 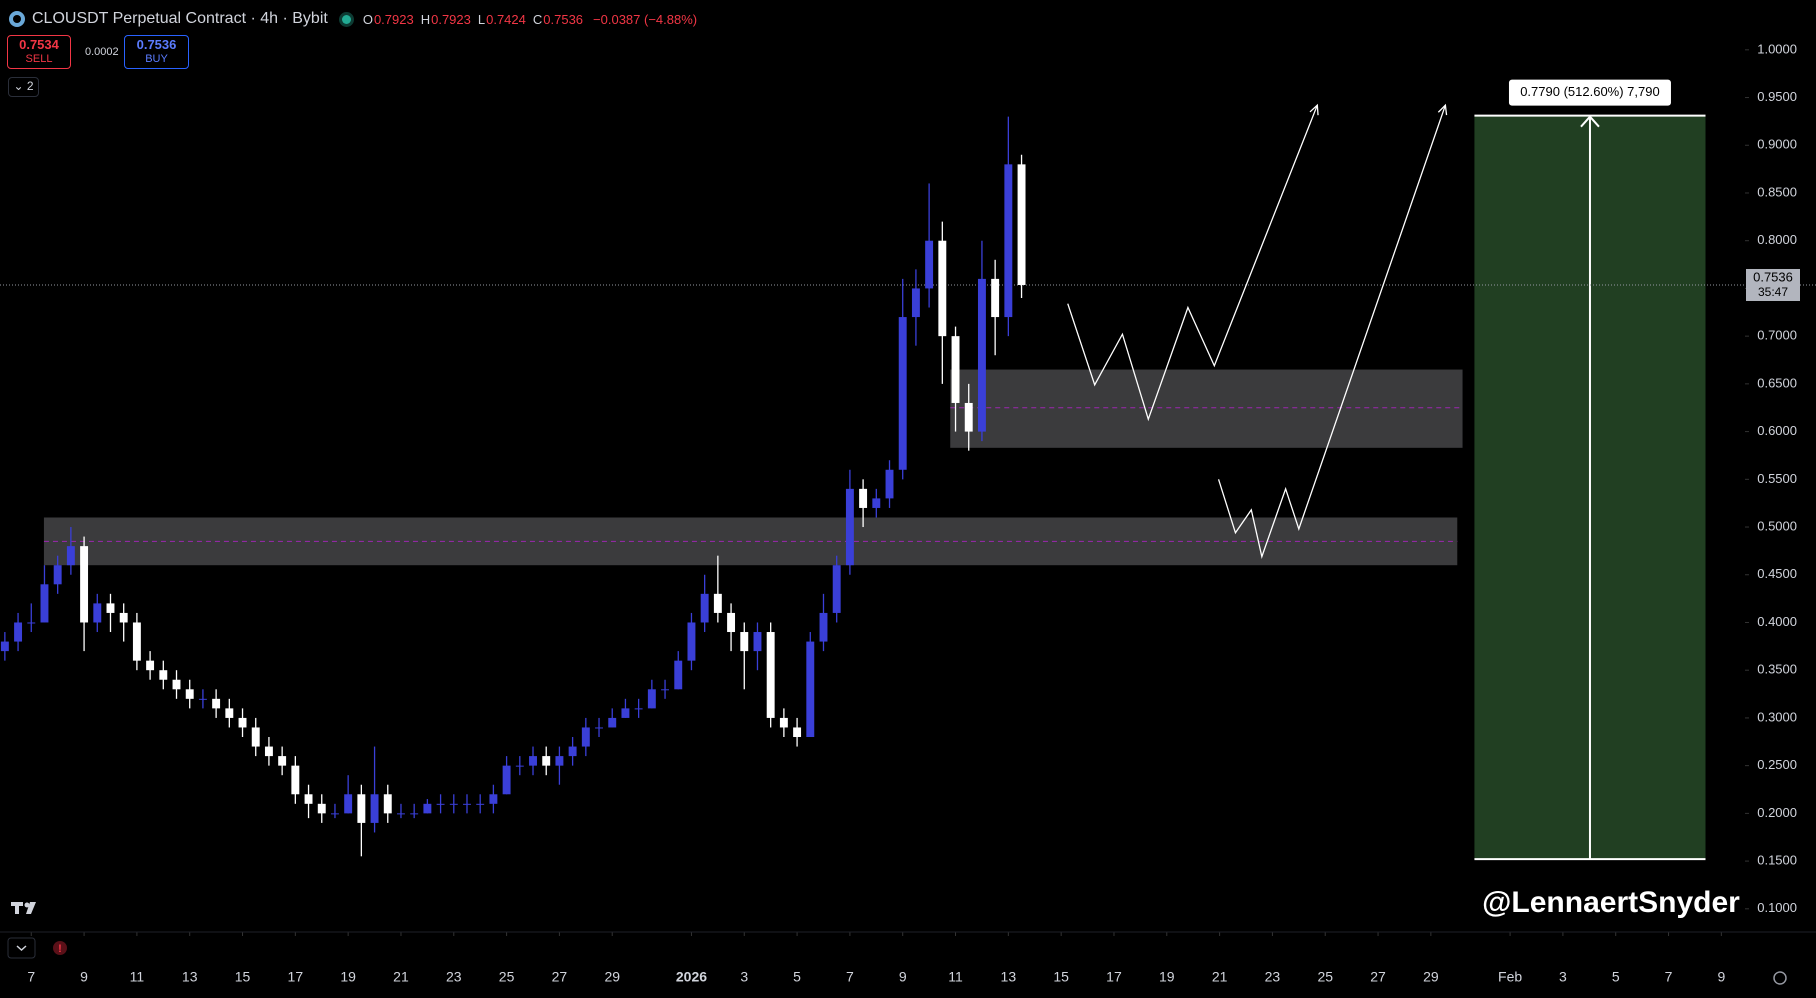 I want to click on sell-button: 0.7534 SELL, so click(x=39, y=52).